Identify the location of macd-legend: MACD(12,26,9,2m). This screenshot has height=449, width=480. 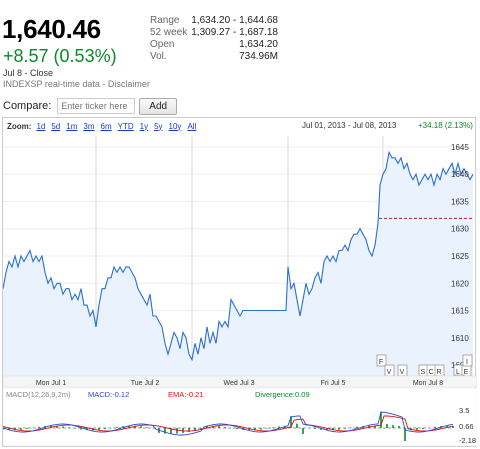
(38, 394).